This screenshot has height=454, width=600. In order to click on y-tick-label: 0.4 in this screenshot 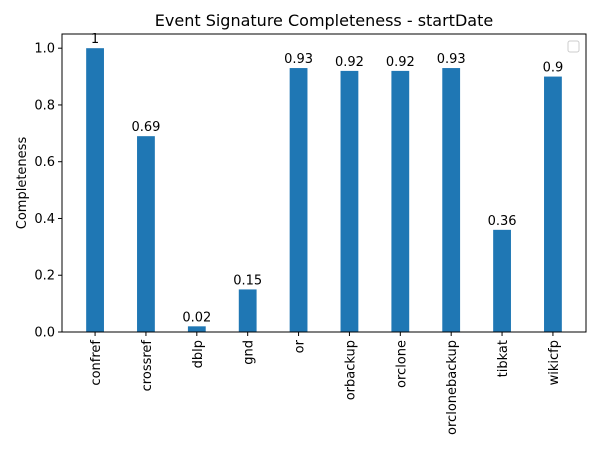, I will do `click(44, 219)`.